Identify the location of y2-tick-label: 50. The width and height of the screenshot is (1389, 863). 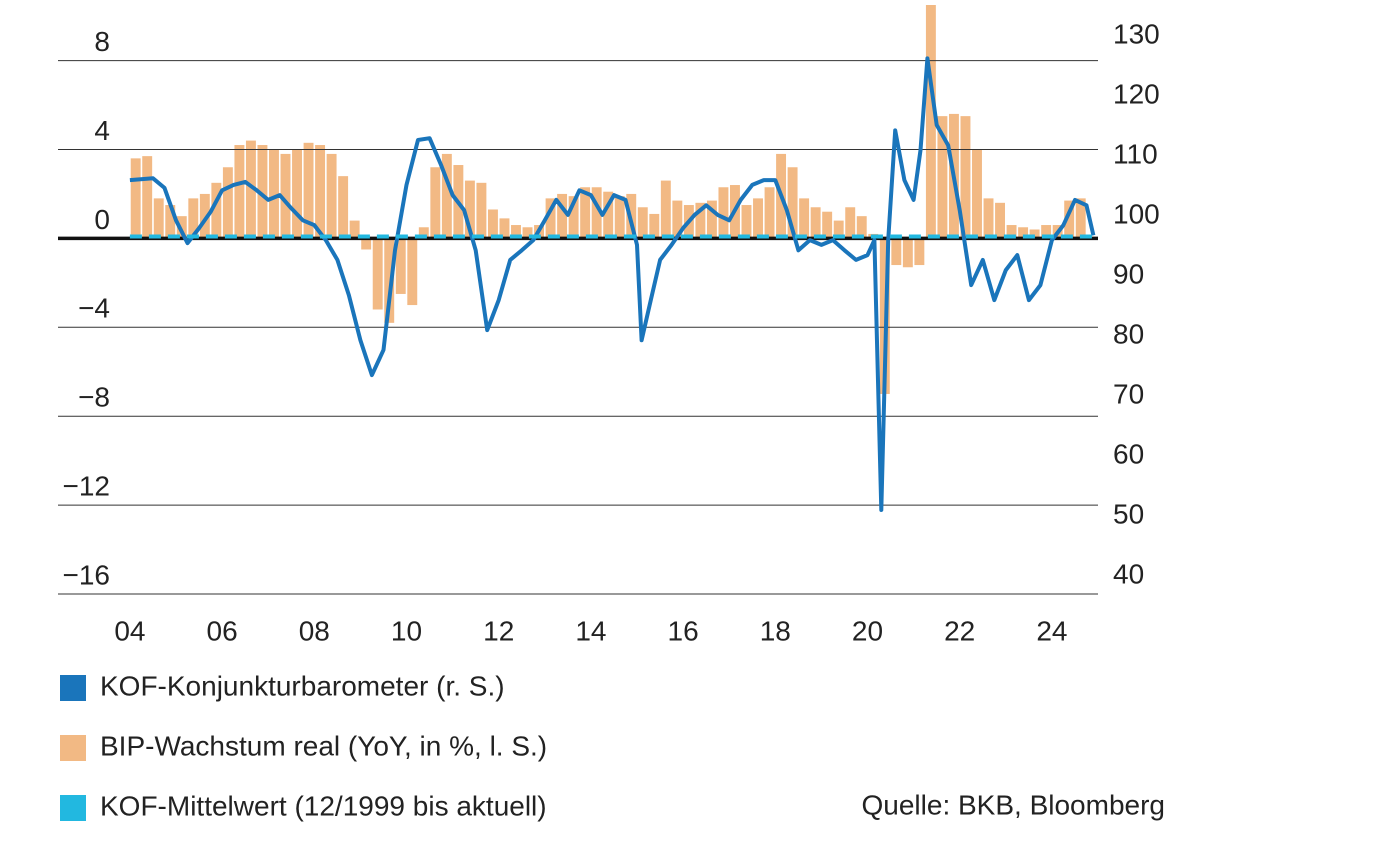
(1128, 513).